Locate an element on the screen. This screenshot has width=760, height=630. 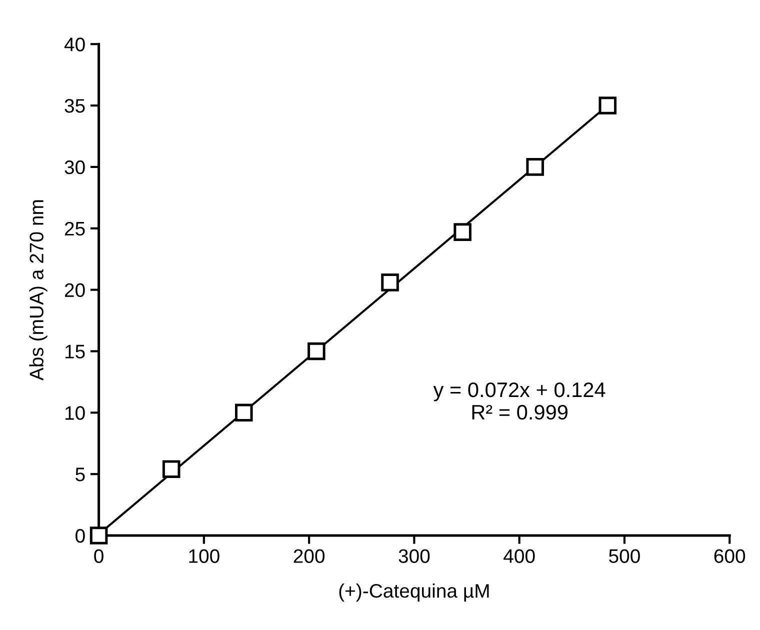
x-tick-label: 300 is located at coordinates (414, 556).